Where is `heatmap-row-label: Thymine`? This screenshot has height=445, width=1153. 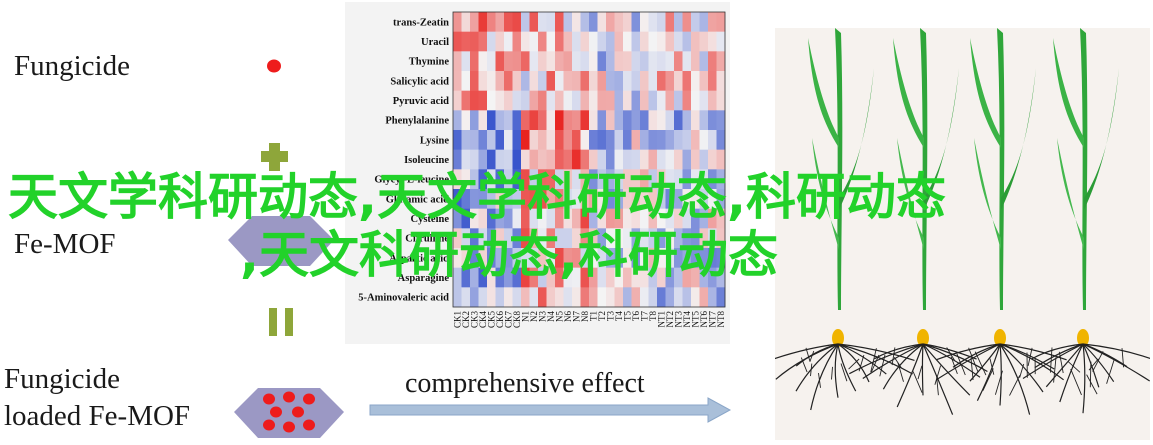
heatmap-row-label: Thymine is located at coordinates (429, 62).